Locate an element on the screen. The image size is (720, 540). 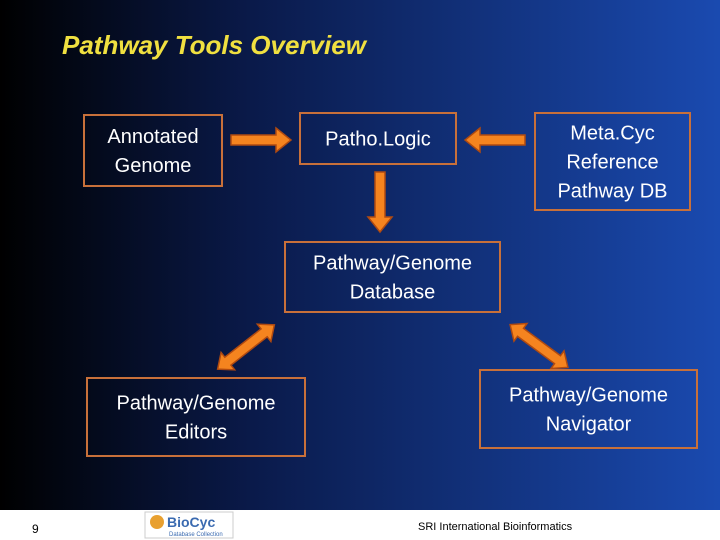
node-label: Patho.Logic is located at coordinates (378, 140).